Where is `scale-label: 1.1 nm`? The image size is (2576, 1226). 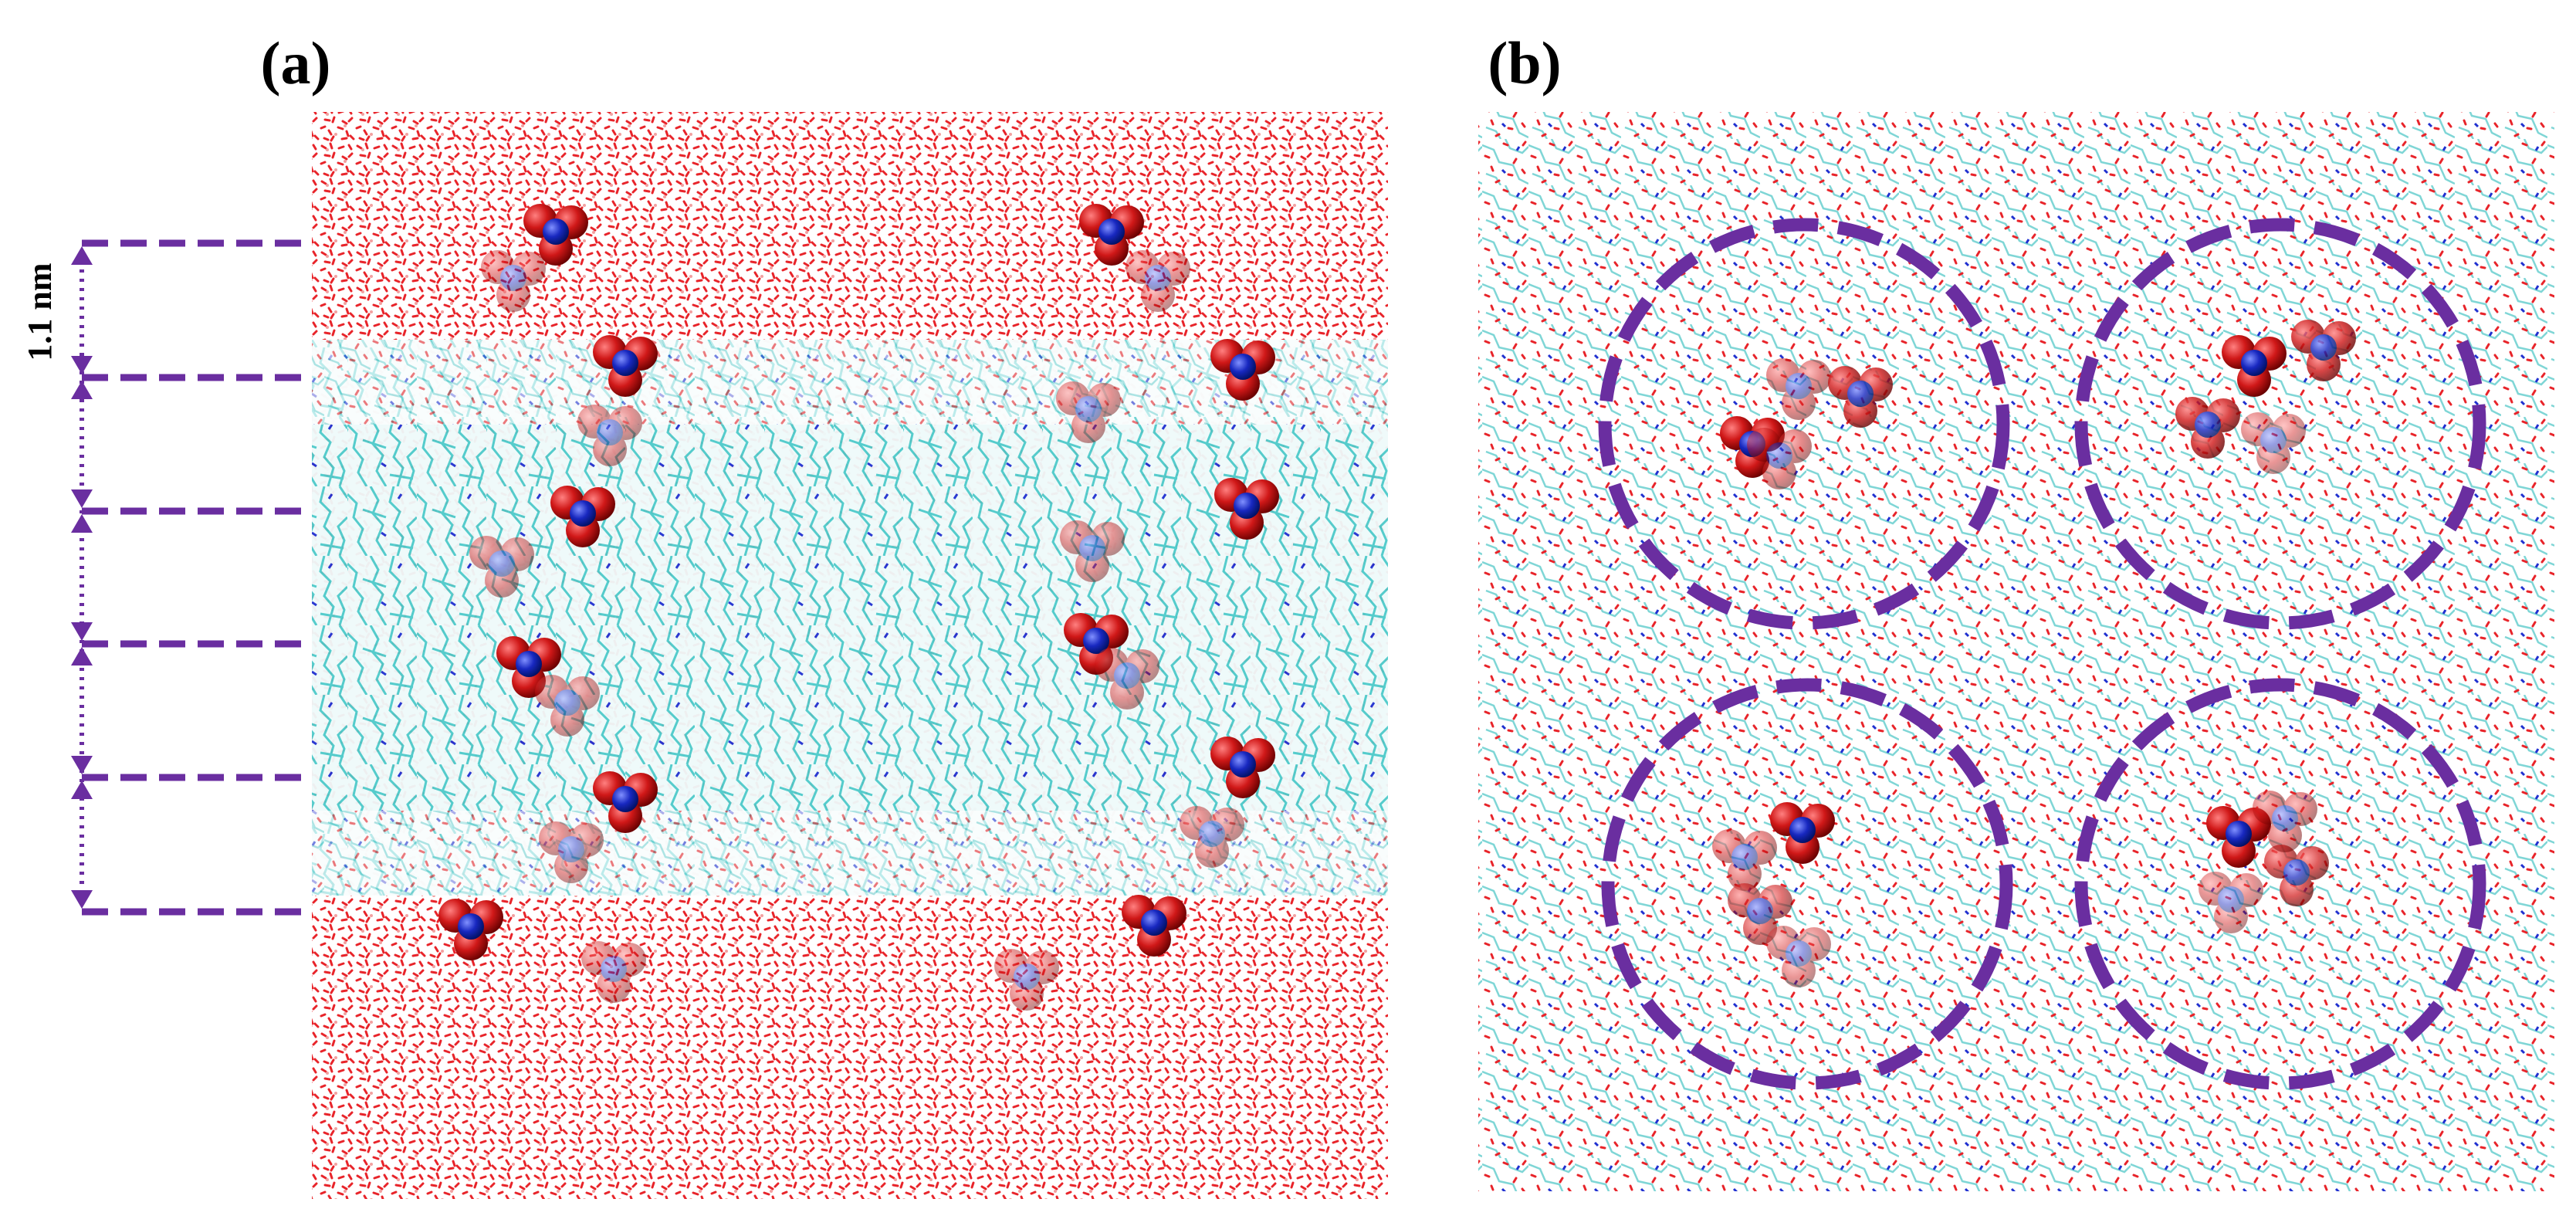
scale-label: 1.1 nm is located at coordinates (40, 311).